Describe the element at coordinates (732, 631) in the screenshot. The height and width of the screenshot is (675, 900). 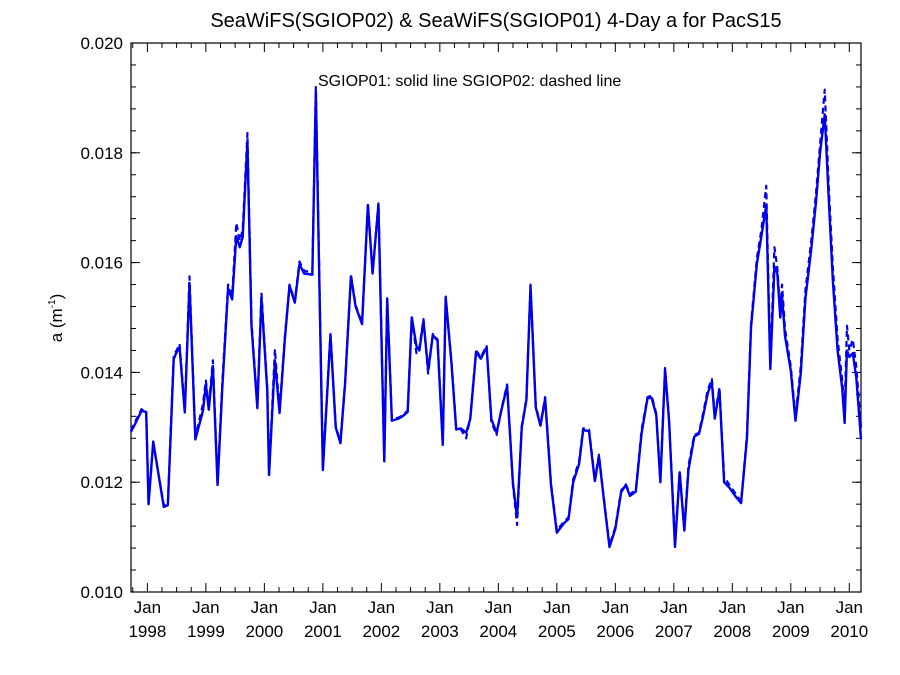
I see `x-tick-year: 2008` at that location.